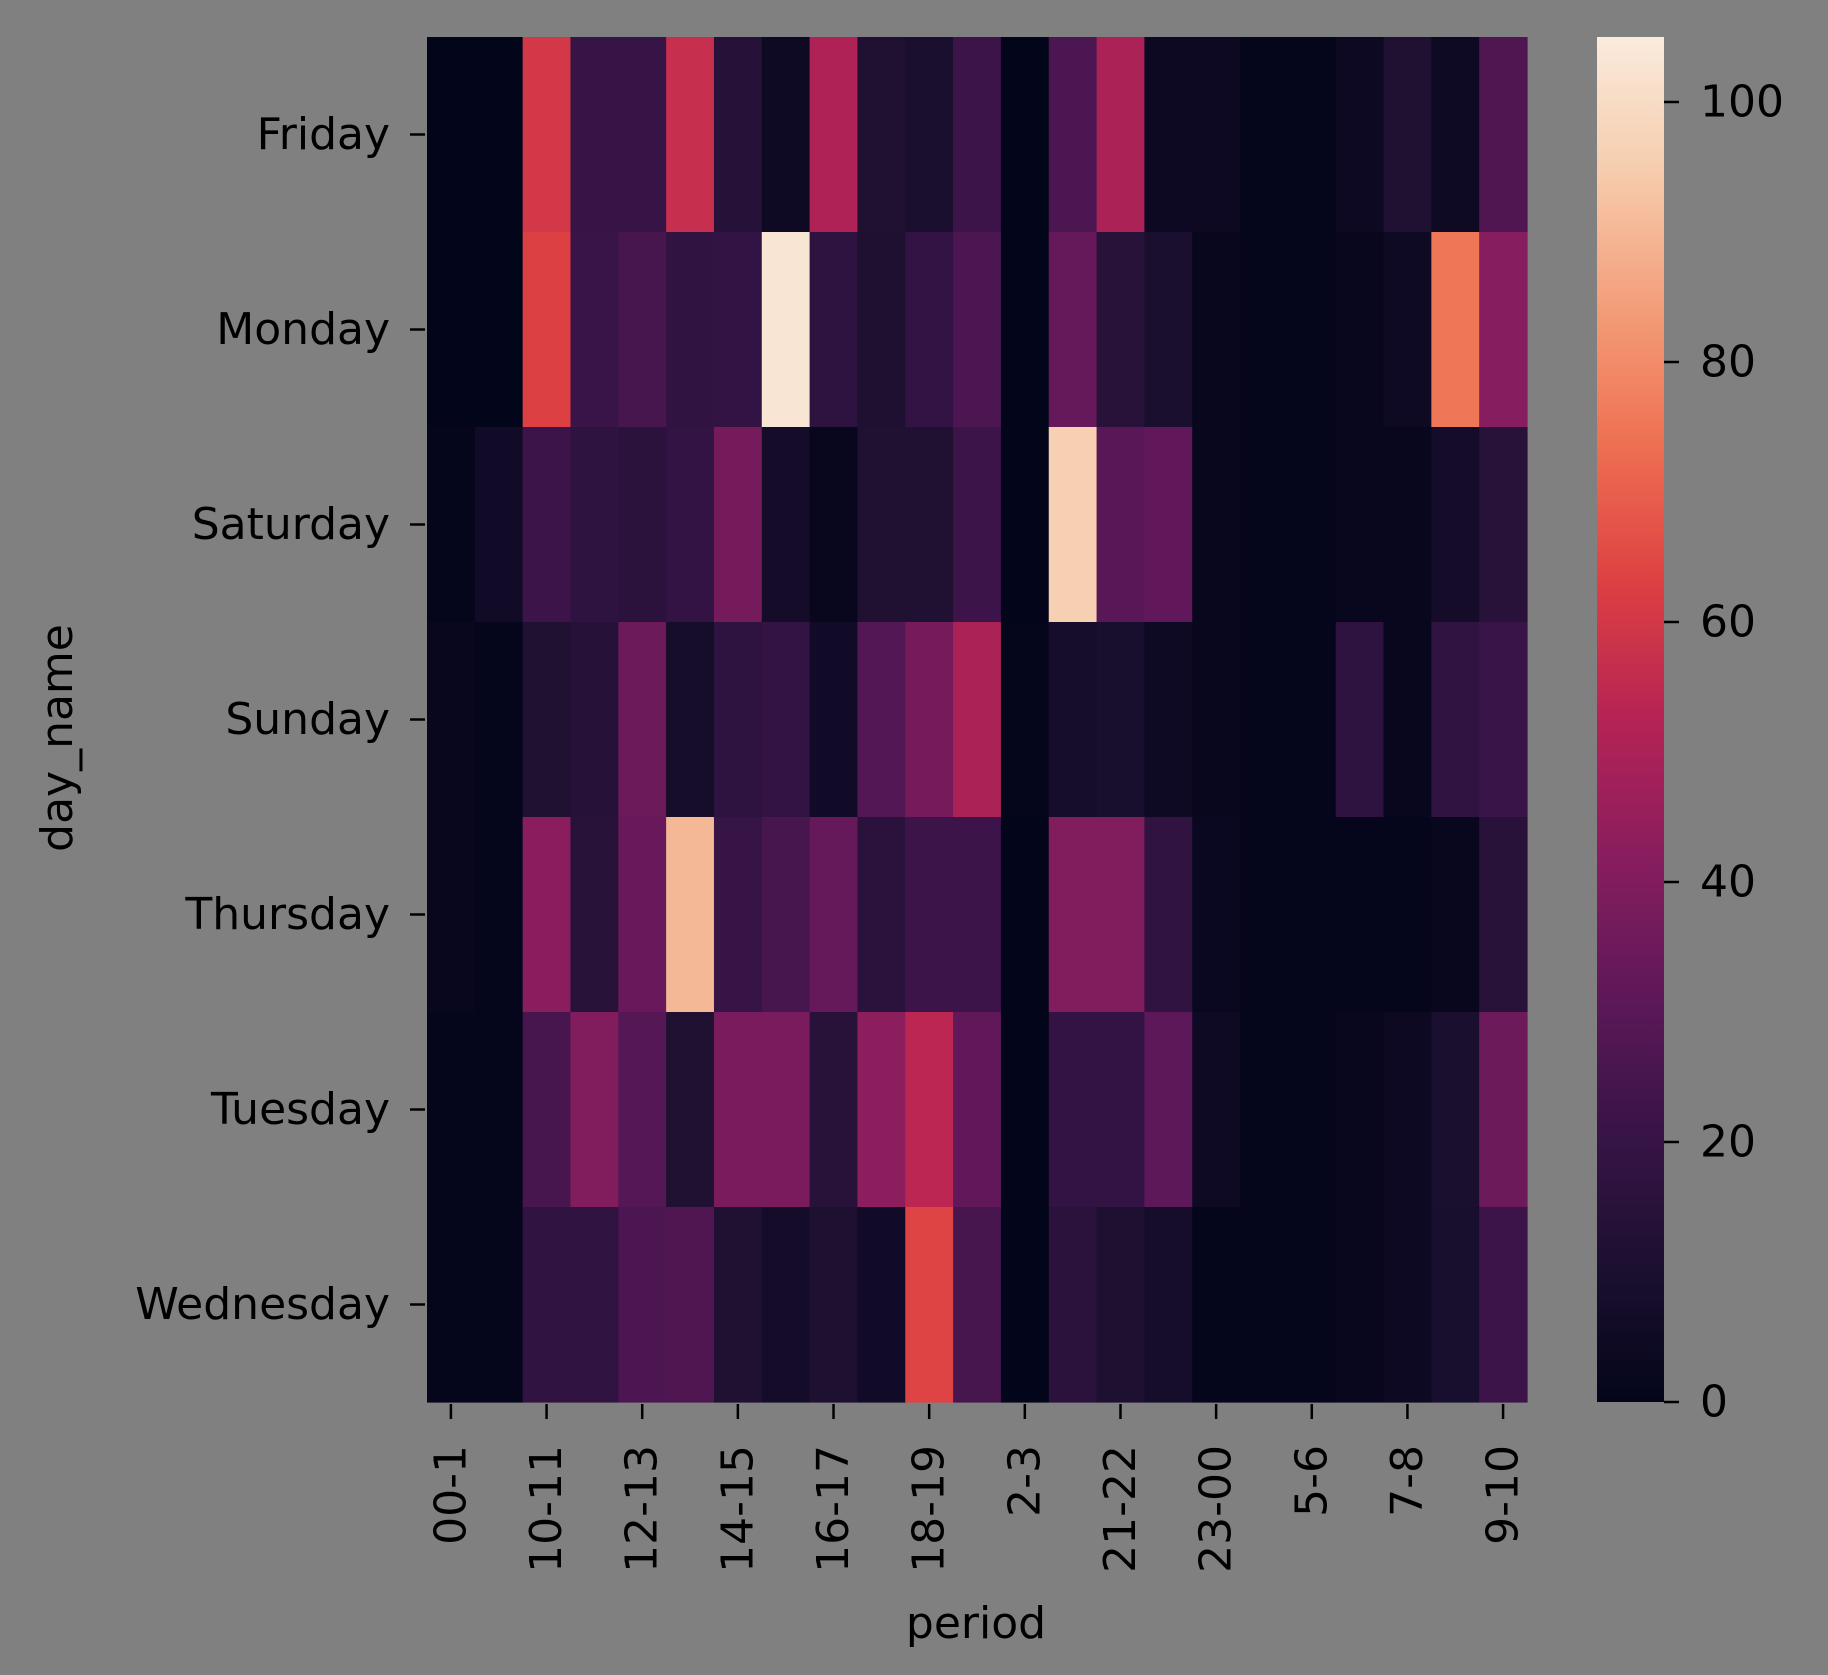 This screenshot has height=1675, width=1828. What do you see at coordinates (1407, 1481) in the screenshot?
I see `x-tick-label: 7-8` at bounding box center [1407, 1481].